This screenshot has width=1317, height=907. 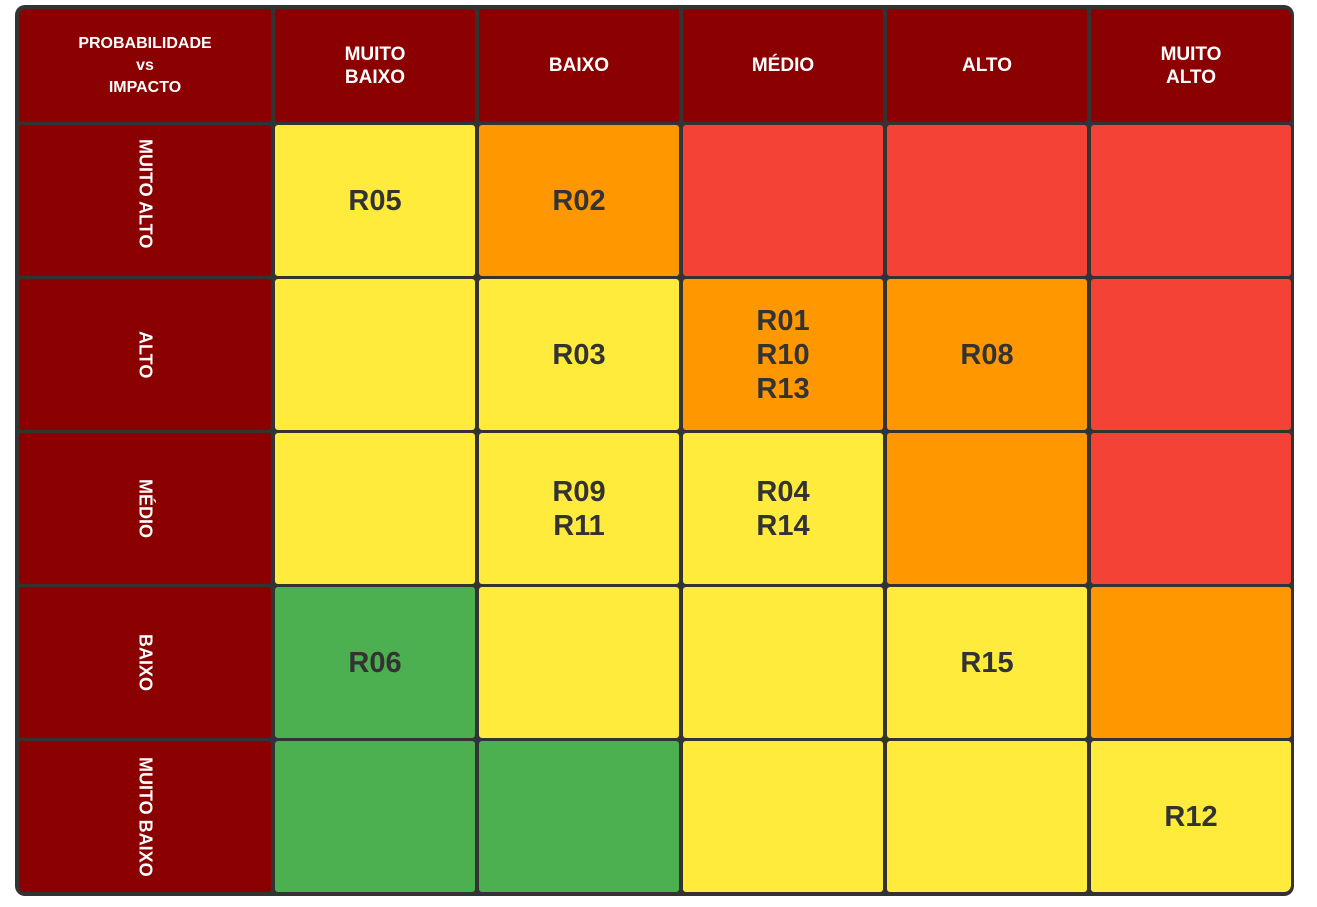 What do you see at coordinates (579, 491) in the screenshot?
I see `risk-id-label: R09` at bounding box center [579, 491].